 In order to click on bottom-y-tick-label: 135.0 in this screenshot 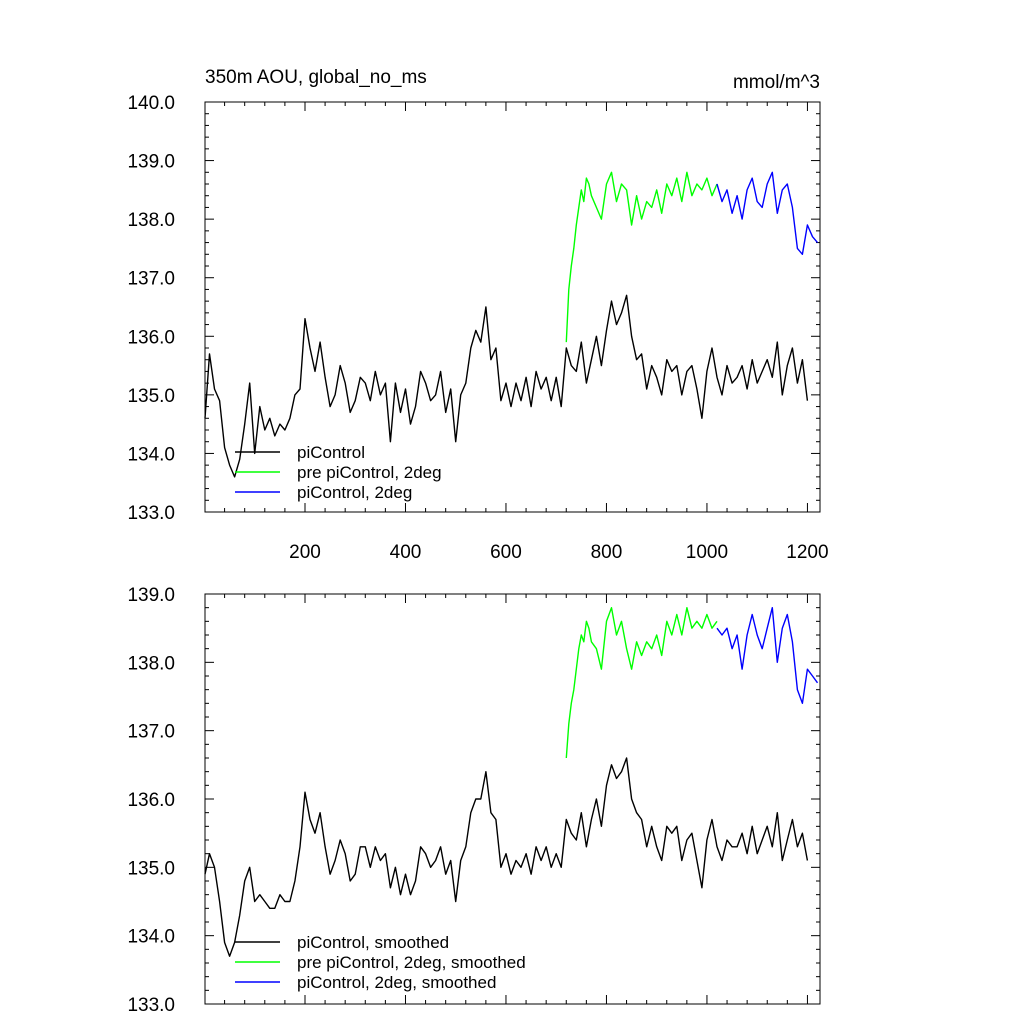, I will do `click(151, 868)`.